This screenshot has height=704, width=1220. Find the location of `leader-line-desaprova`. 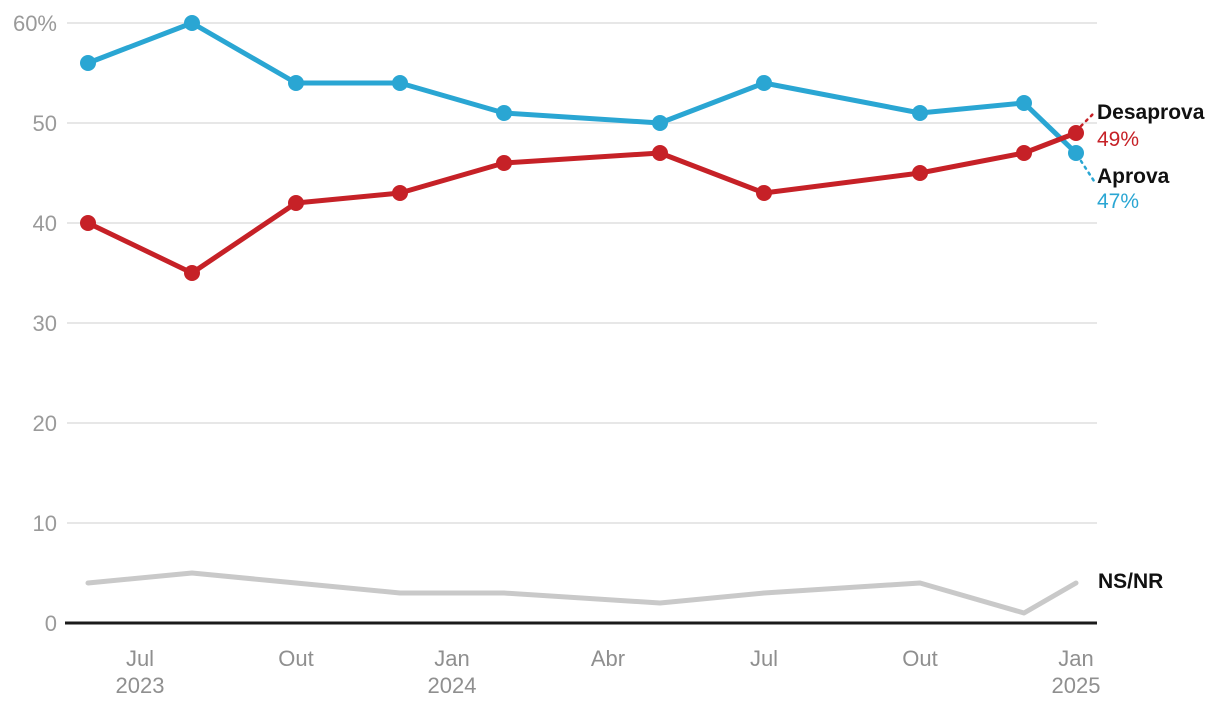

leader-line-desaprova is located at coordinates (1087, 119).